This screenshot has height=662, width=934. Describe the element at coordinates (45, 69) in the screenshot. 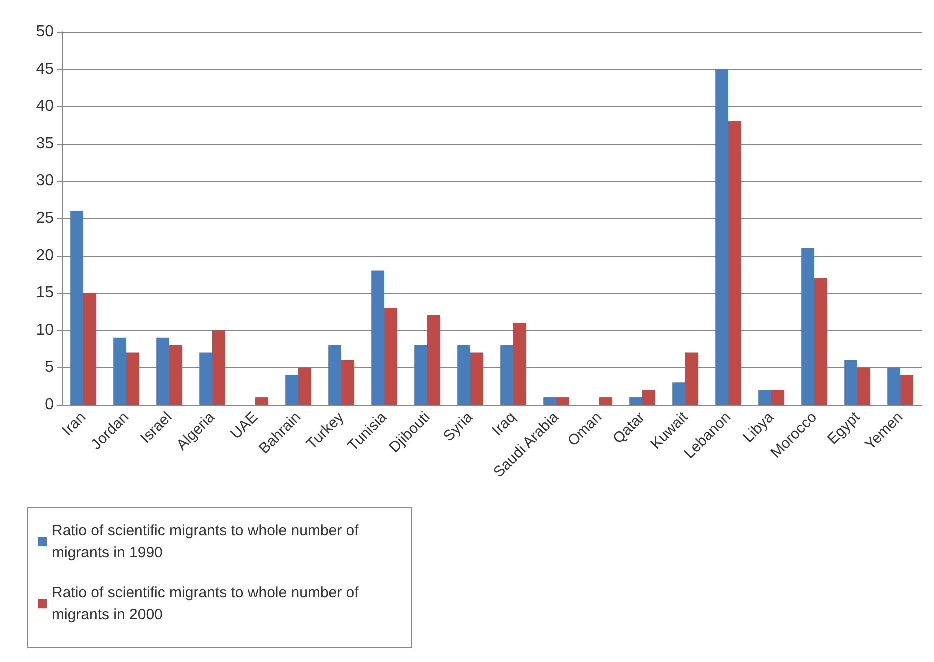

I see `y-tick-label: 45` at that location.